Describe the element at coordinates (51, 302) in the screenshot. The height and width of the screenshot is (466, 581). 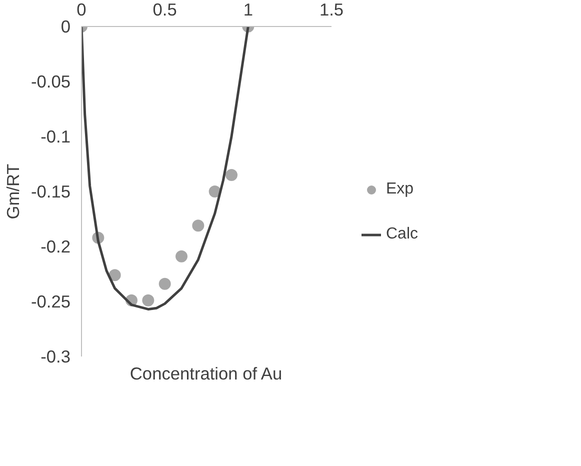
I see `y-tick-label: -0.25` at that location.